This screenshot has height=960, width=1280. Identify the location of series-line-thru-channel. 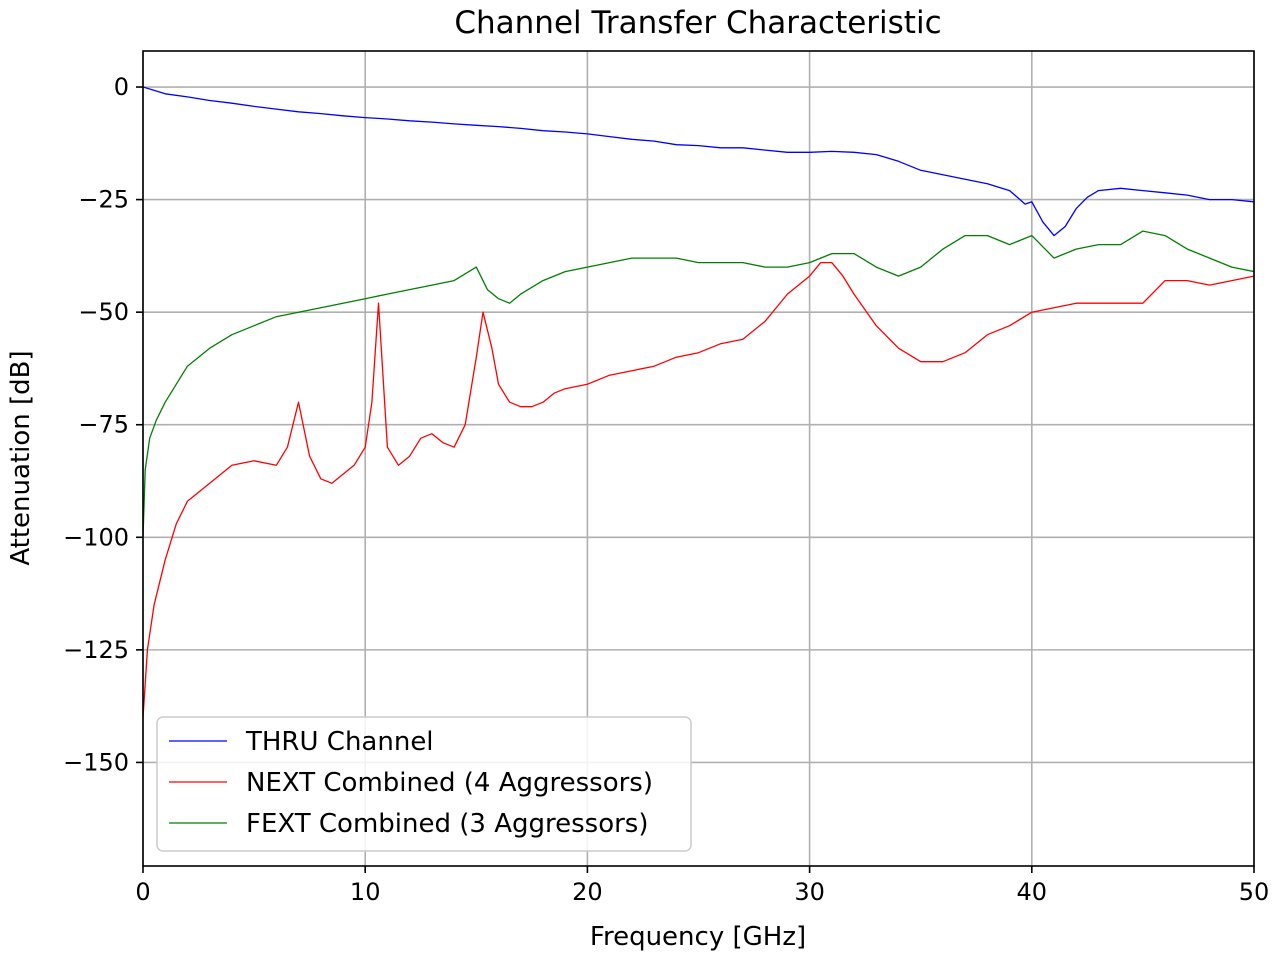
(698, 161).